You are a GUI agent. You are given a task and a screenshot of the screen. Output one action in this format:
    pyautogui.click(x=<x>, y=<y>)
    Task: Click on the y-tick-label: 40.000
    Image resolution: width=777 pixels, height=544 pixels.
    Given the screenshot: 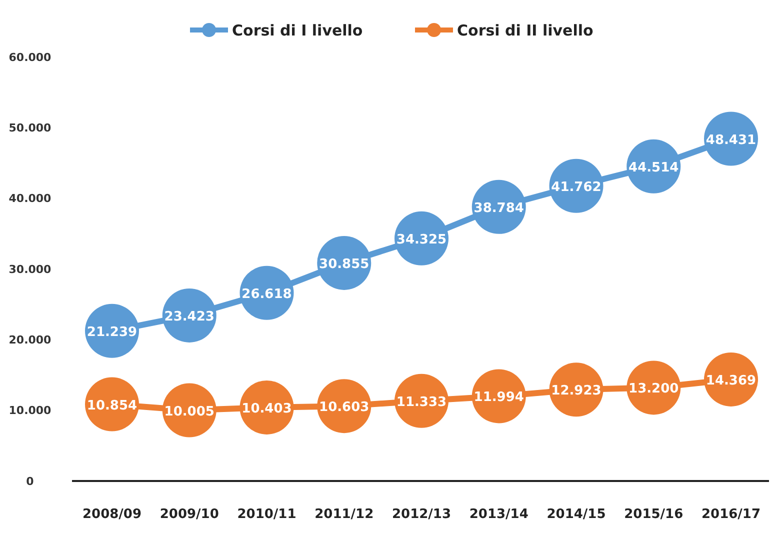 What is the action you would take?
    pyautogui.click(x=30, y=199)
    